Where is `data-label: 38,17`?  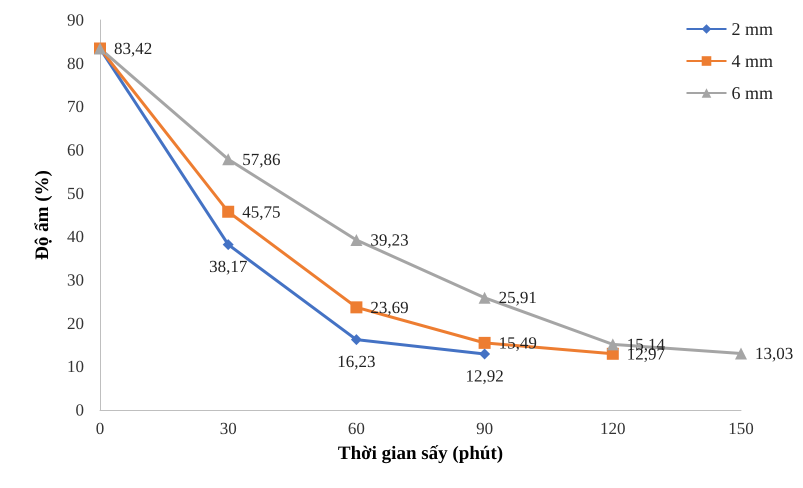 data-label: 38,17 is located at coordinates (228, 266).